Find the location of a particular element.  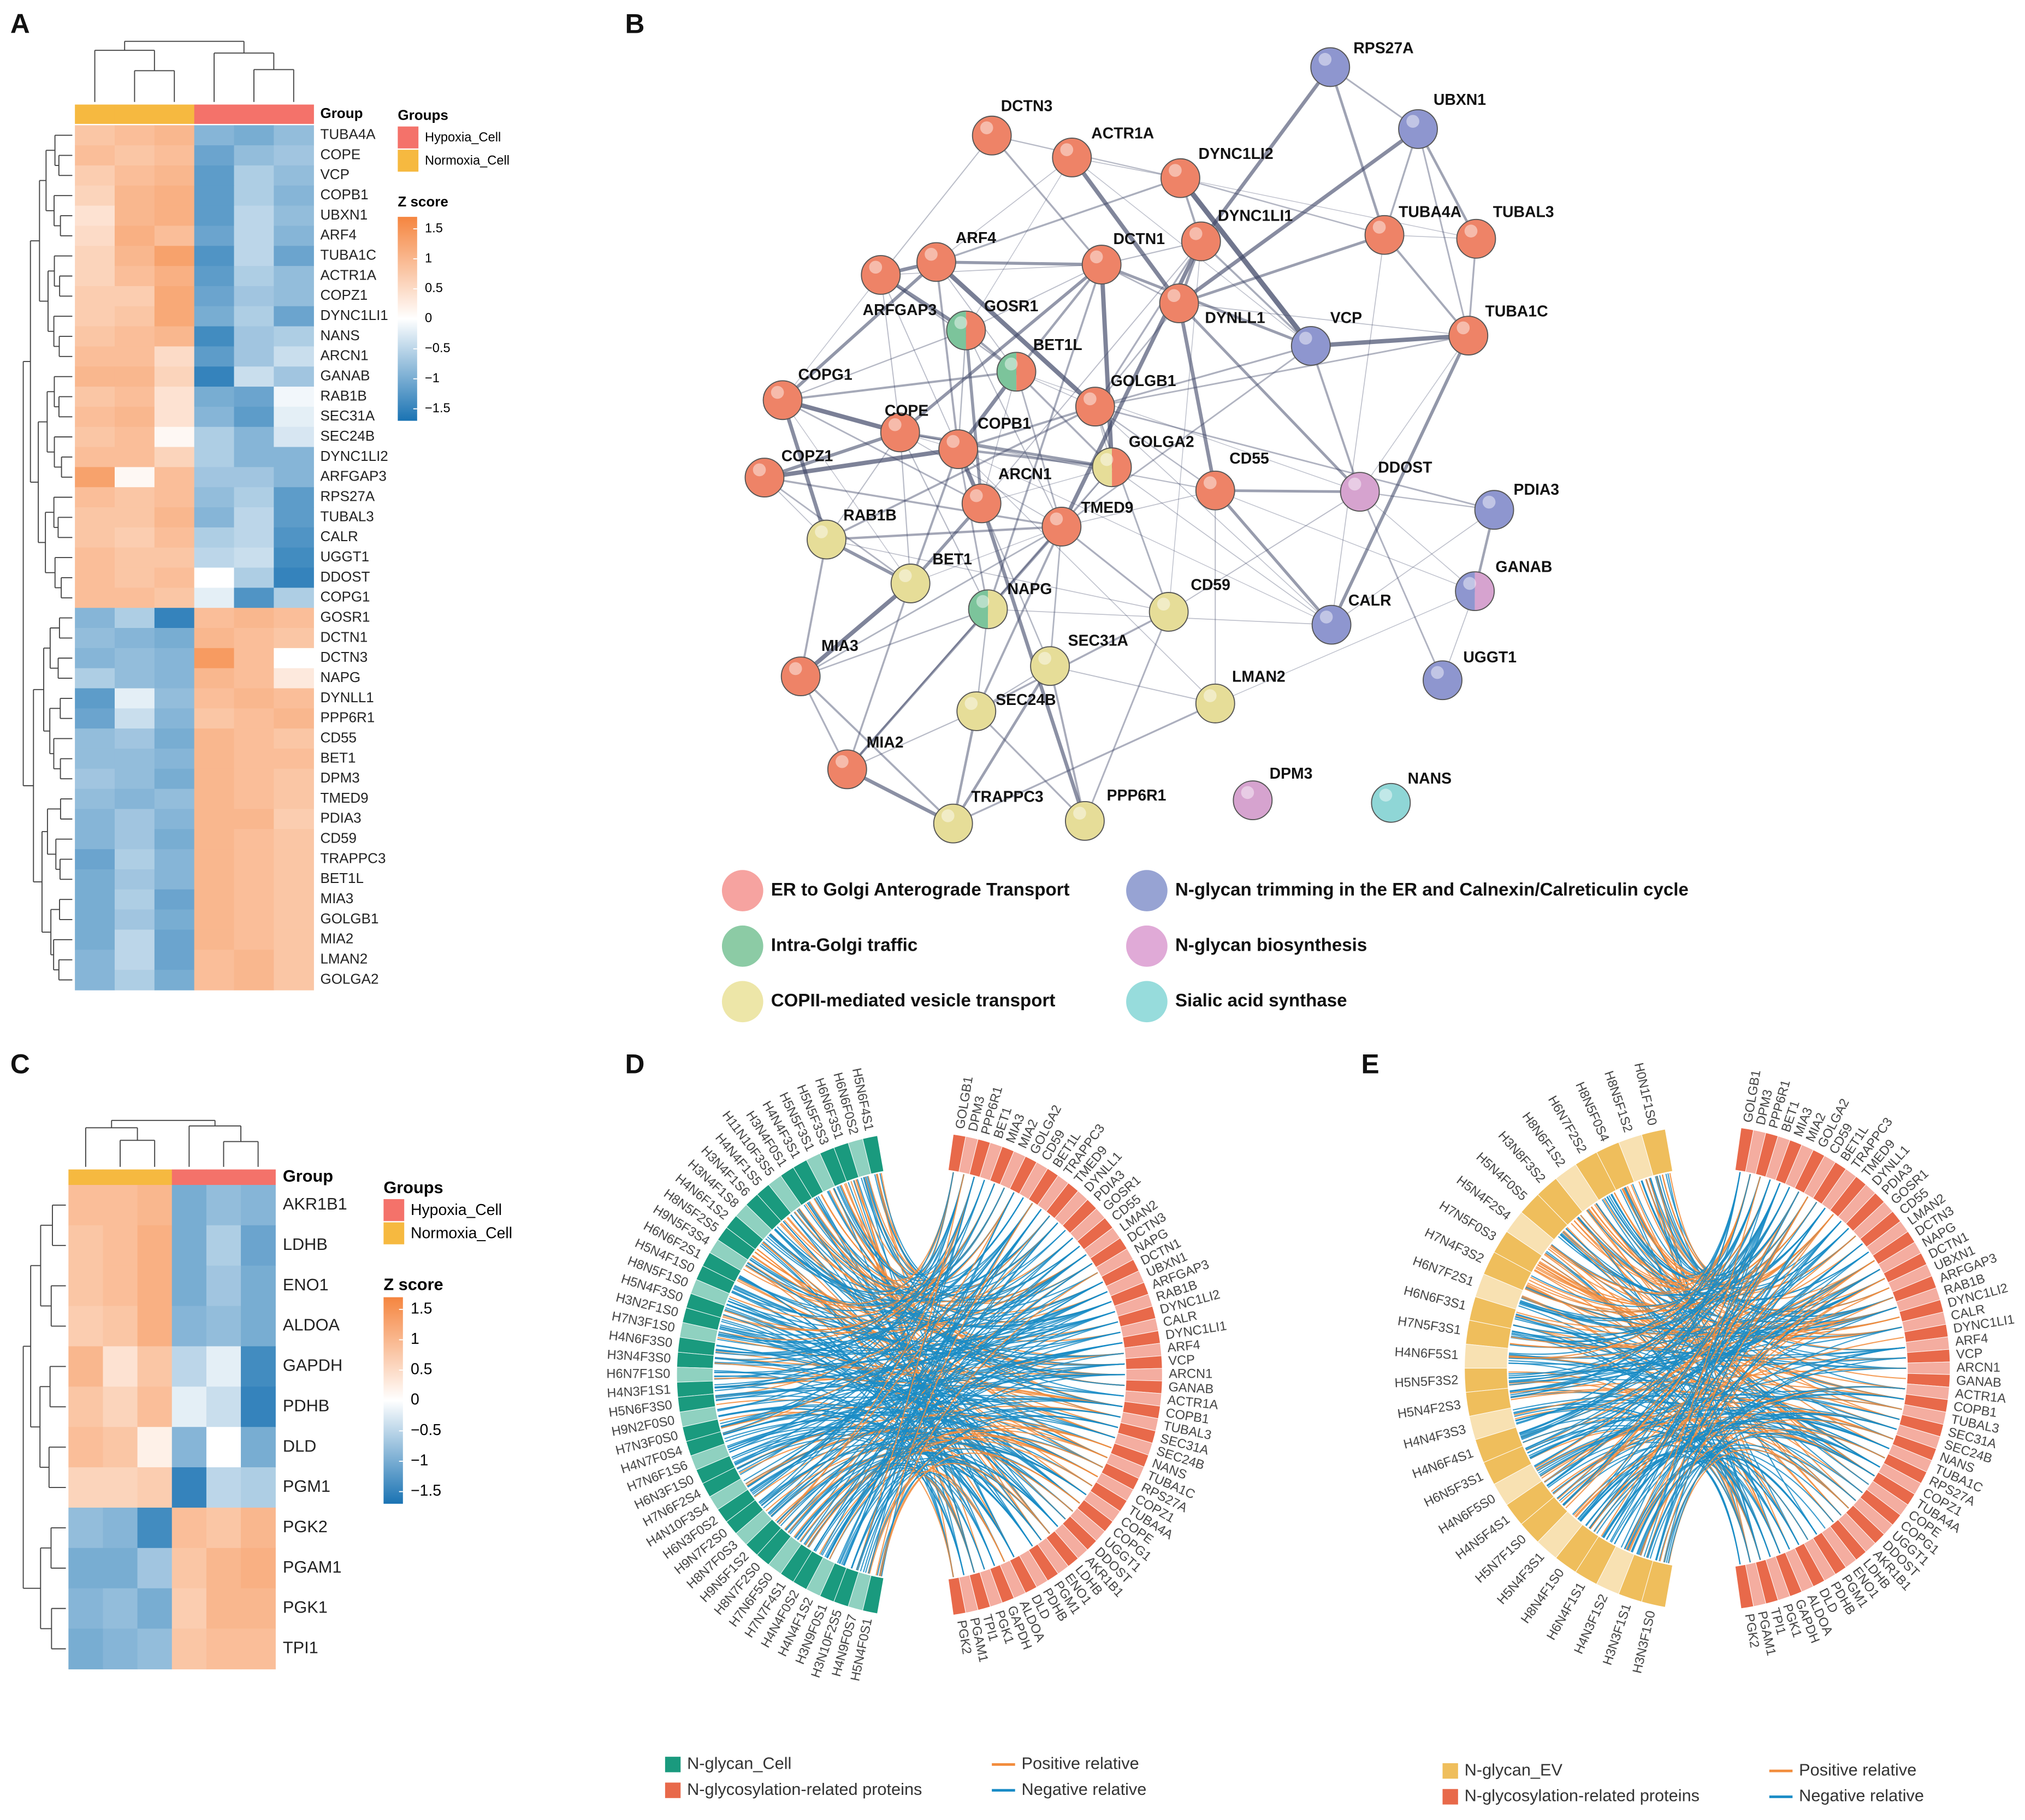

node-outline is located at coordinates (988, 609).